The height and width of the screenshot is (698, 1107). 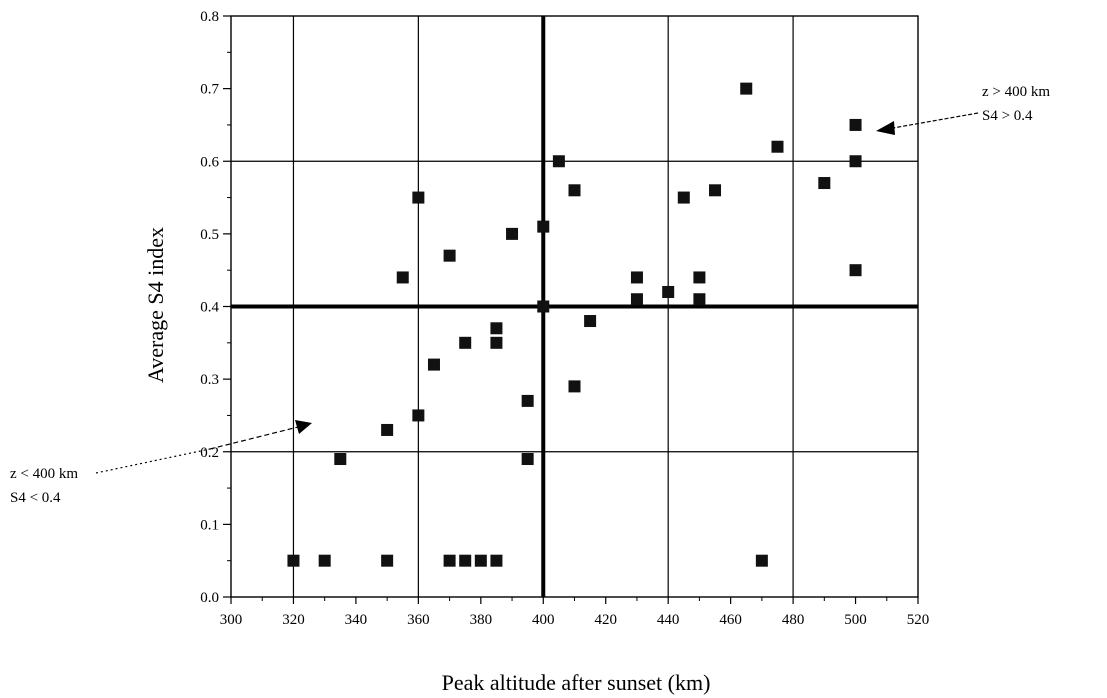 I want to click on x-tick-label: 320, so click(x=293, y=620).